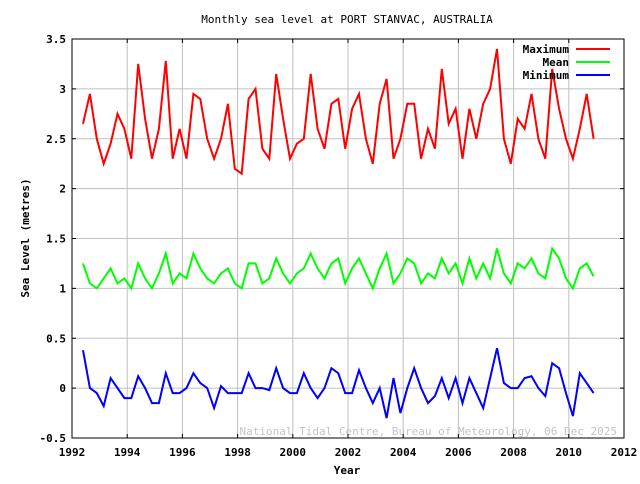  I want to click on legend-label: Maximum, so click(546, 49).